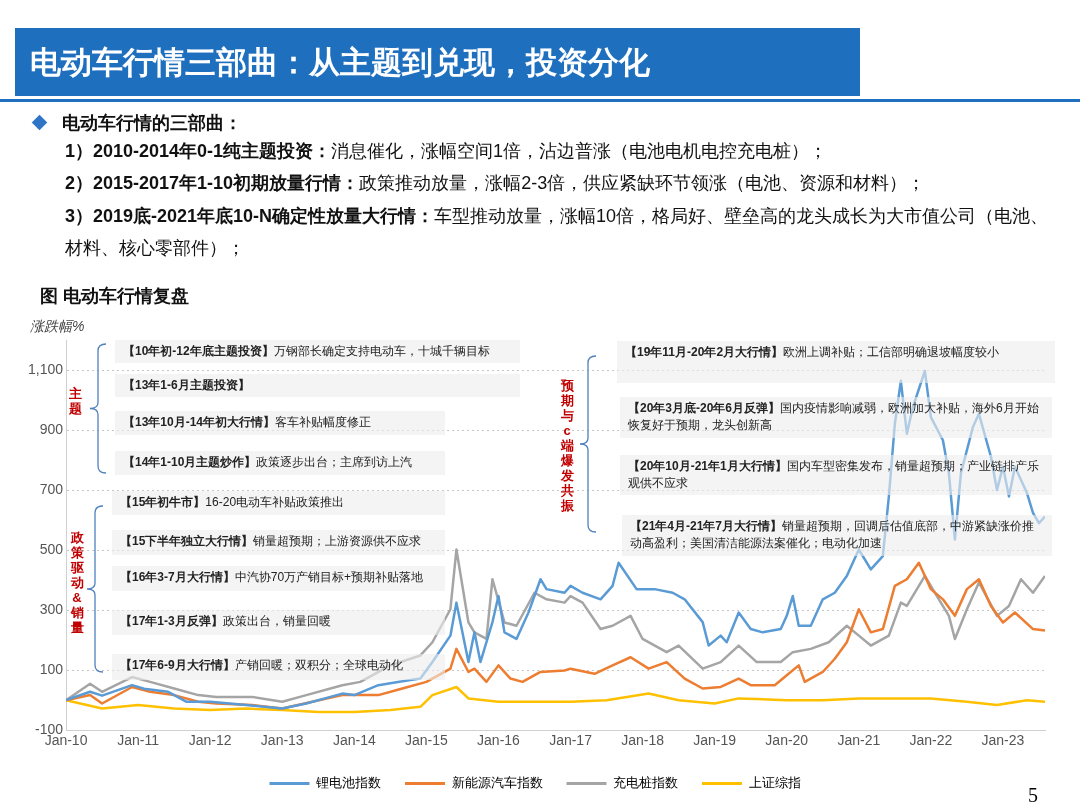 This screenshot has height=812, width=1080. What do you see at coordinates (271, 541) in the screenshot?
I see `annotation: 【15下半年独立大行情】销量超预期；上游资源供不应求` at bounding box center [271, 541].